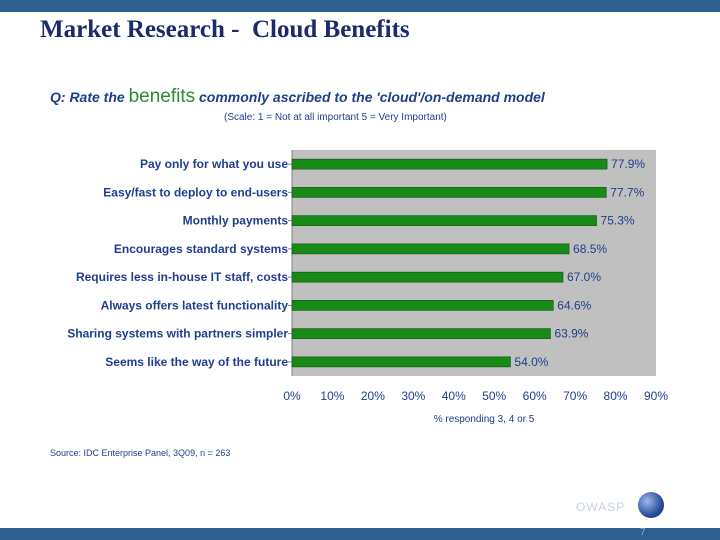 The width and height of the screenshot is (720, 540). I want to click on category-label-8: Seems like the way of the future, so click(196, 362).